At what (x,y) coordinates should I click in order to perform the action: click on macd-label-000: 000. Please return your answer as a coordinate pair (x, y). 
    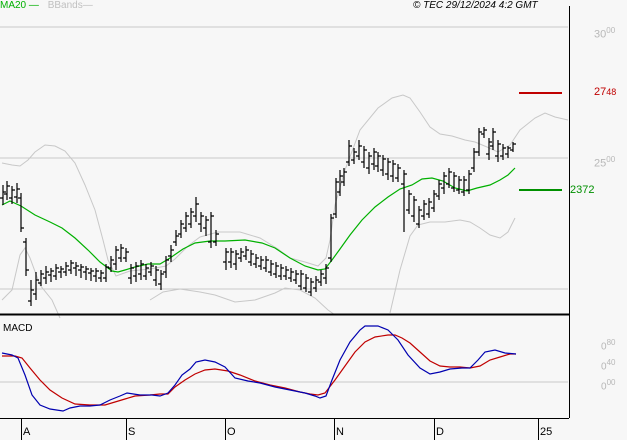
    Looking at the image, I should click on (608, 385).